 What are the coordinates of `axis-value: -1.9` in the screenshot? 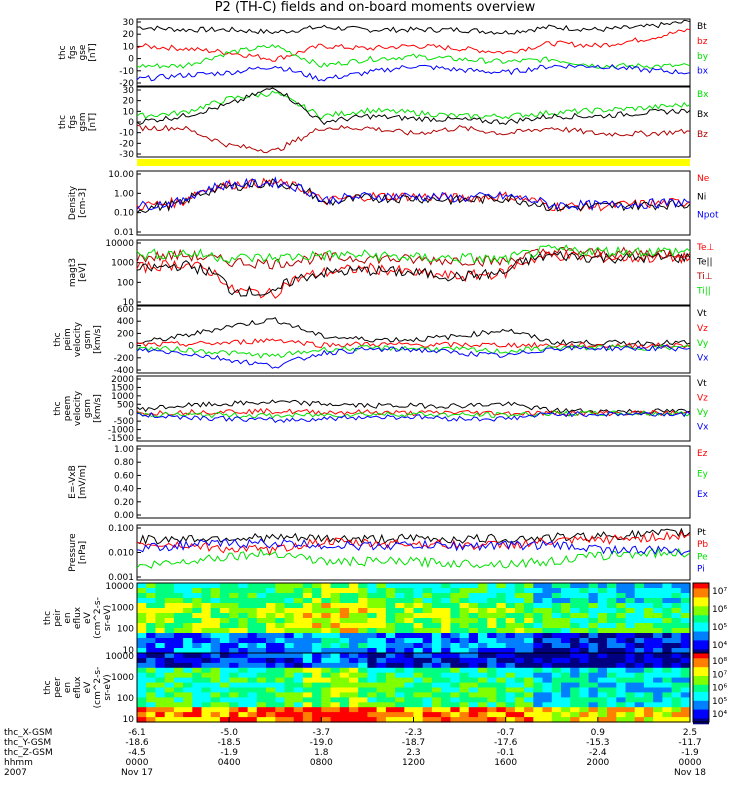 It's located at (690, 753).